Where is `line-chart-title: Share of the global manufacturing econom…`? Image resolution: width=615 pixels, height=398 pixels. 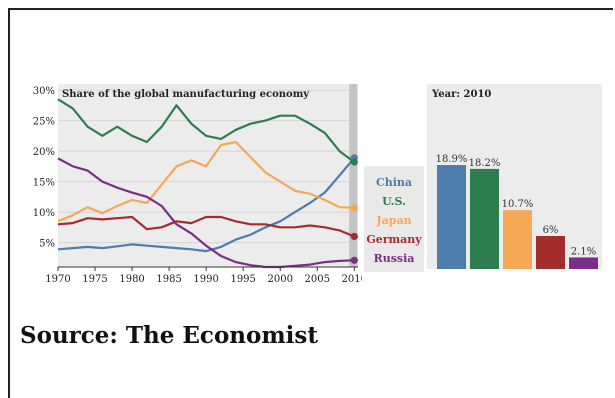
line-chart-title: Share of the global manufacturing econom… is located at coordinates (186, 94).